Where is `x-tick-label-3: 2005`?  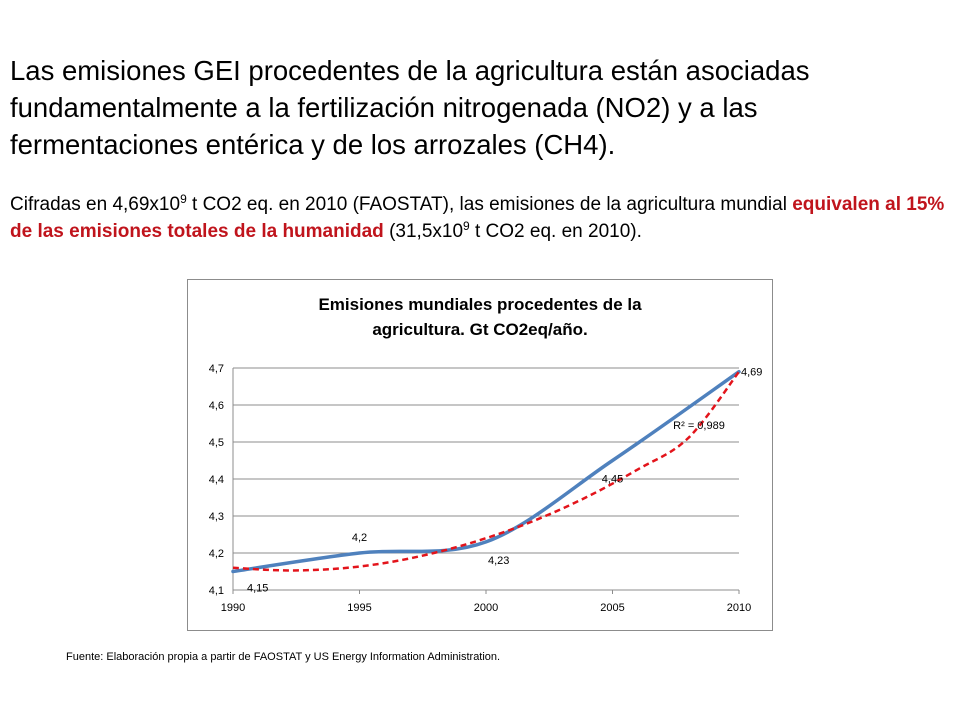
x-tick-label-3: 2005 is located at coordinates (612, 608).